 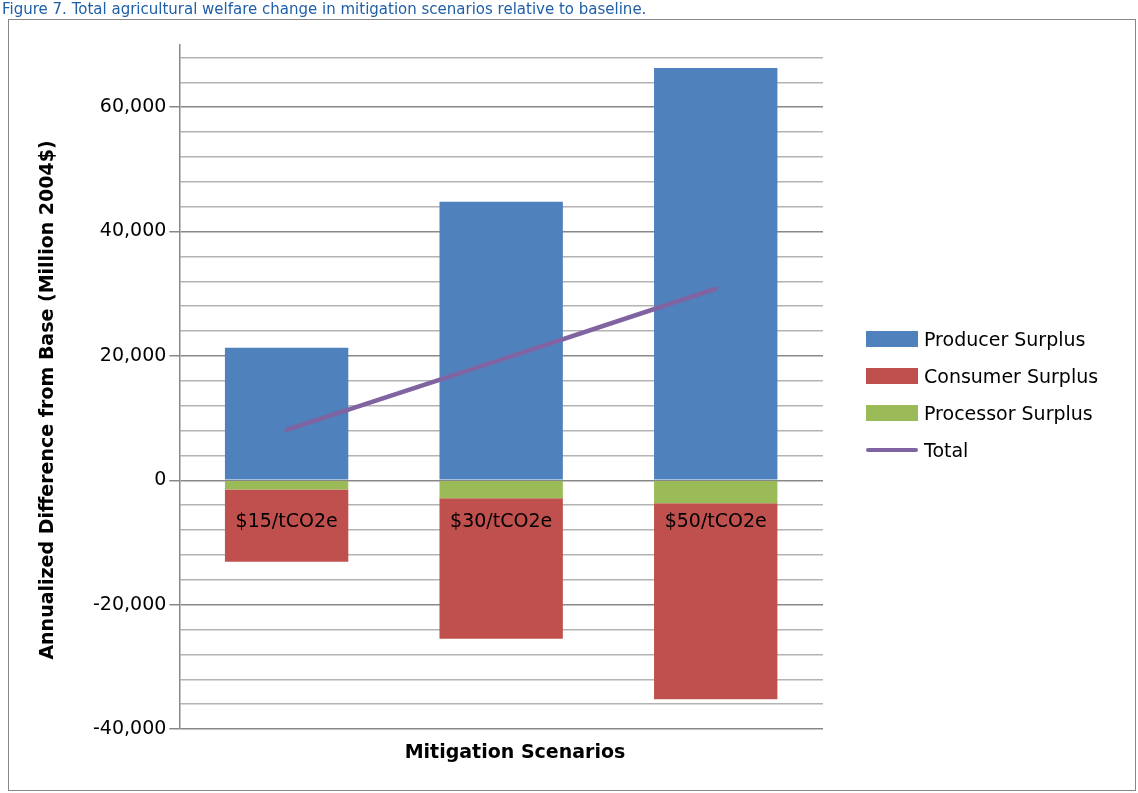 I want to click on y-tick-label: 40,000, so click(x=133, y=229).